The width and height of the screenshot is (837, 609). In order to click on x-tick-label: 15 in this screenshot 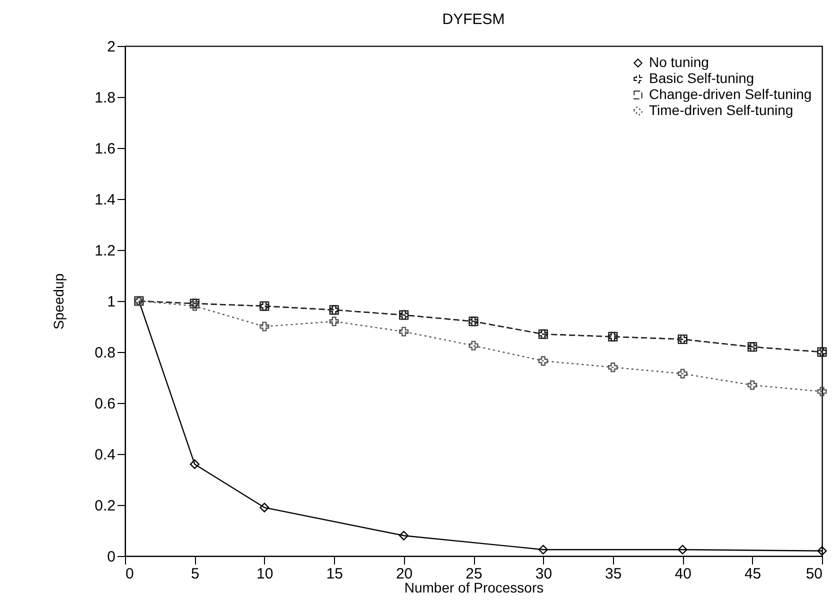, I will do `click(334, 574)`.